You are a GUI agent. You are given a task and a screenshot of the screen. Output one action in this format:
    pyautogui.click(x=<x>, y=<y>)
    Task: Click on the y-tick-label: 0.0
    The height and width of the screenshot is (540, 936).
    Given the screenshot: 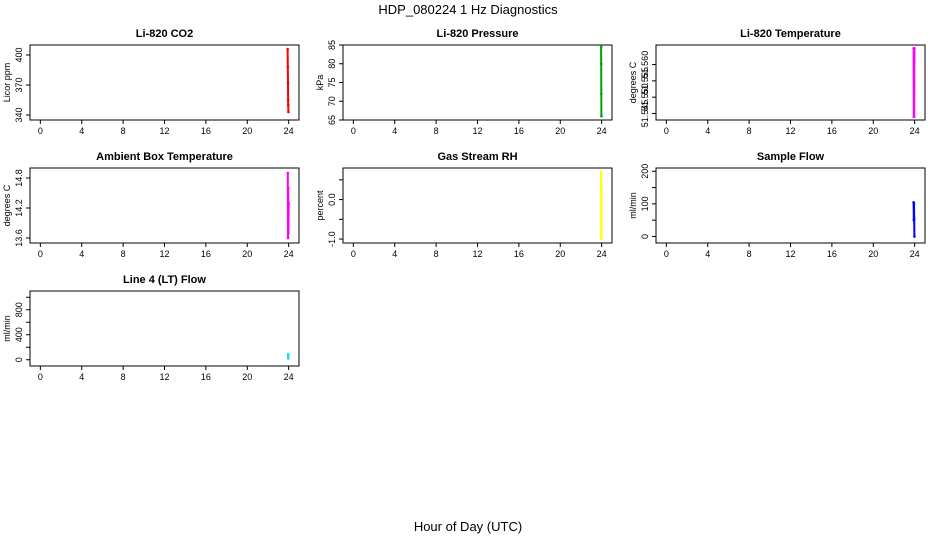 What is the action you would take?
    pyautogui.click(x=332, y=199)
    